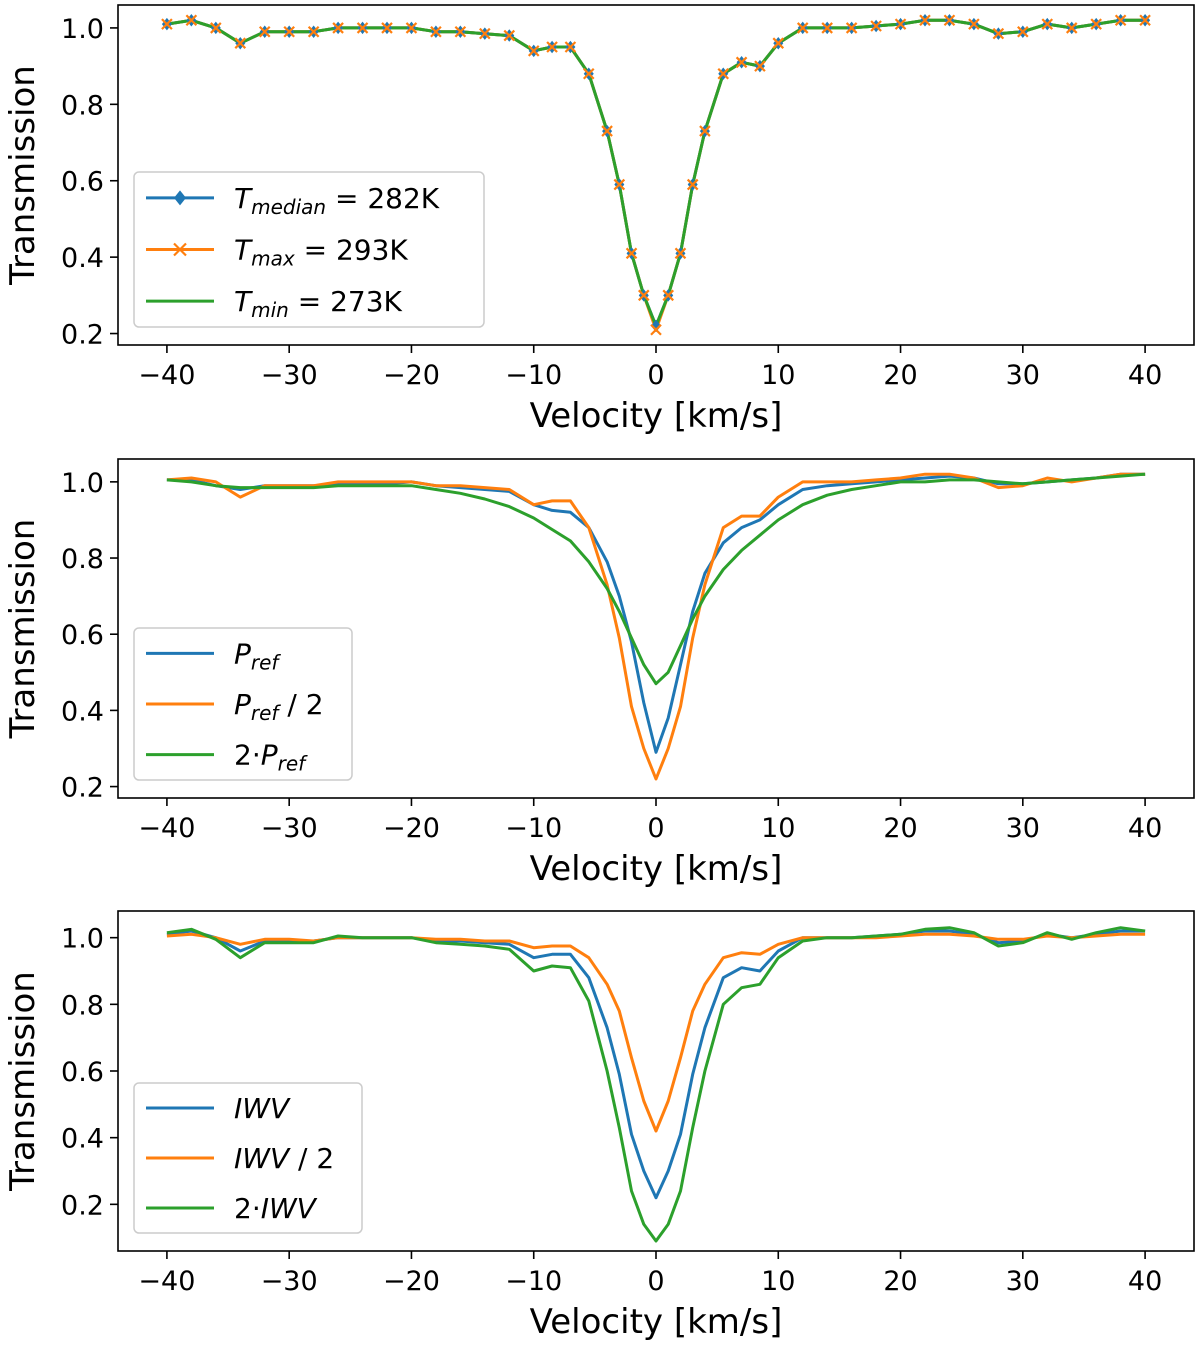 The height and width of the screenshot is (1348, 1200). What do you see at coordinates (82, 1005) in the screenshot?
I see `y-tick-label: 0.8` at bounding box center [82, 1005].